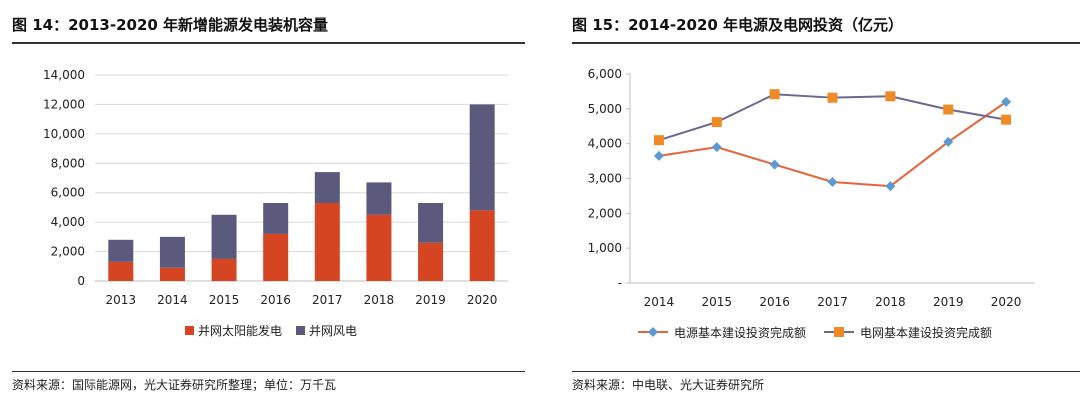 Image resolution: width=1080 pixels, height=402 pixels. What do you see at coordinates (605, 248) in the screenshot?
I see `y-tick-label: 1,000` at bounding box center [605, 248].